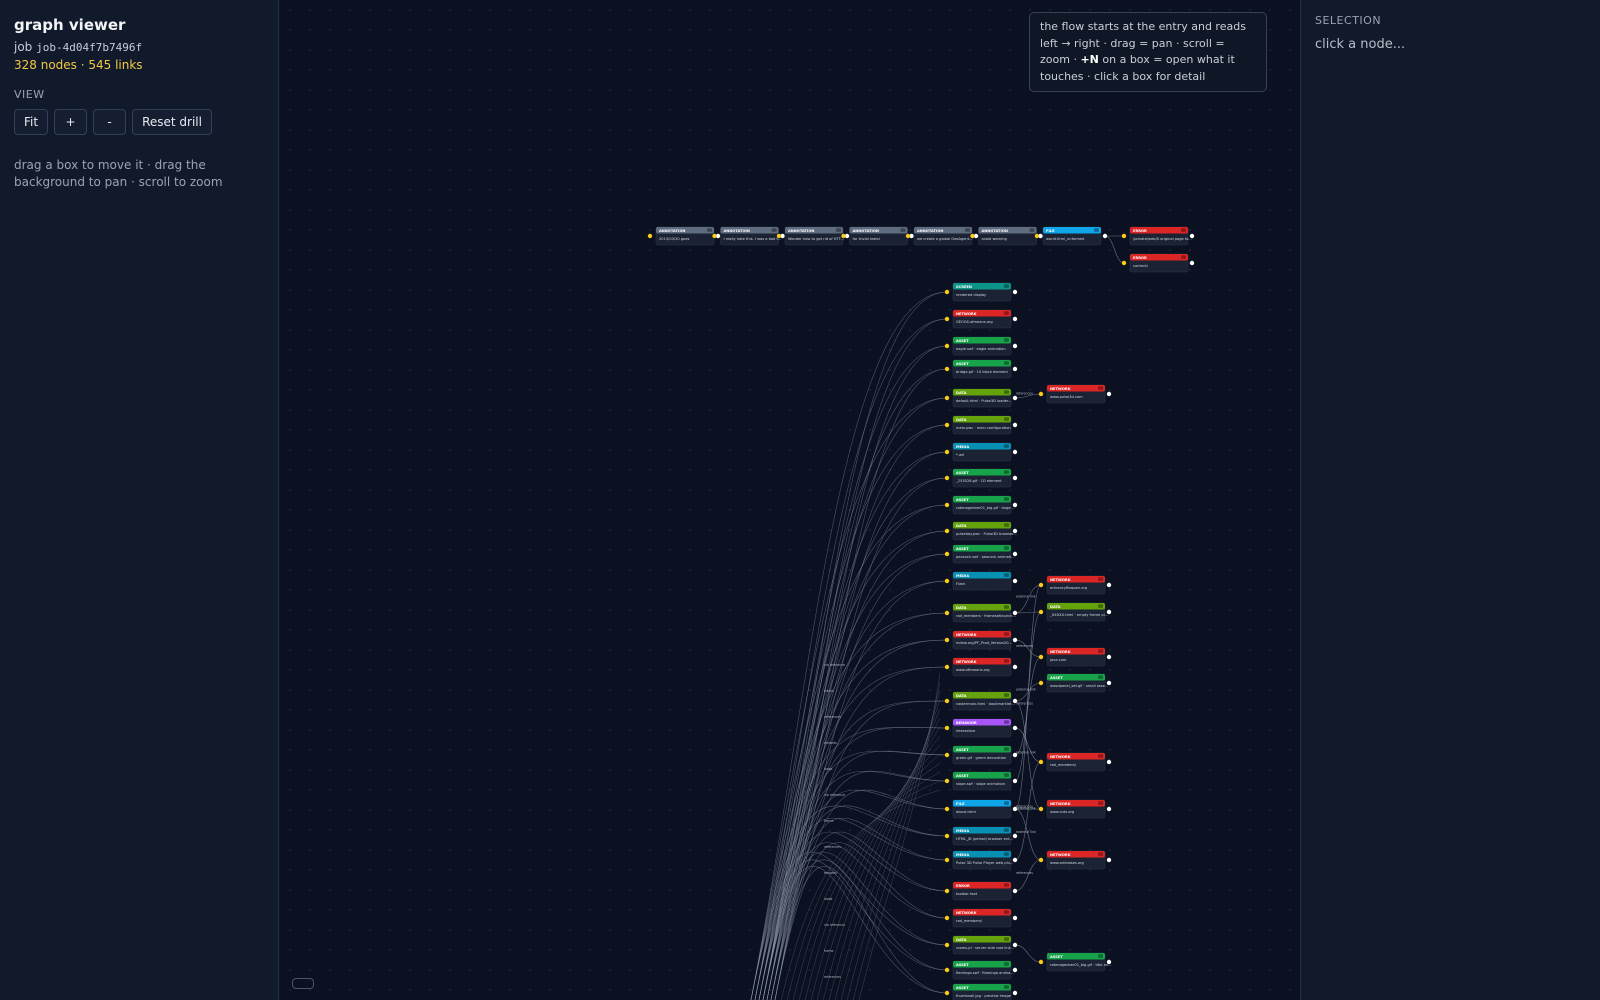 This screenshot has width=1600, height=1000. What do you see at coordinates (684, 236) in the screenshot?
I see `graph-node-annotation: ANNOTATION 2013/03/20 goes` at bounding box center [684, 236].